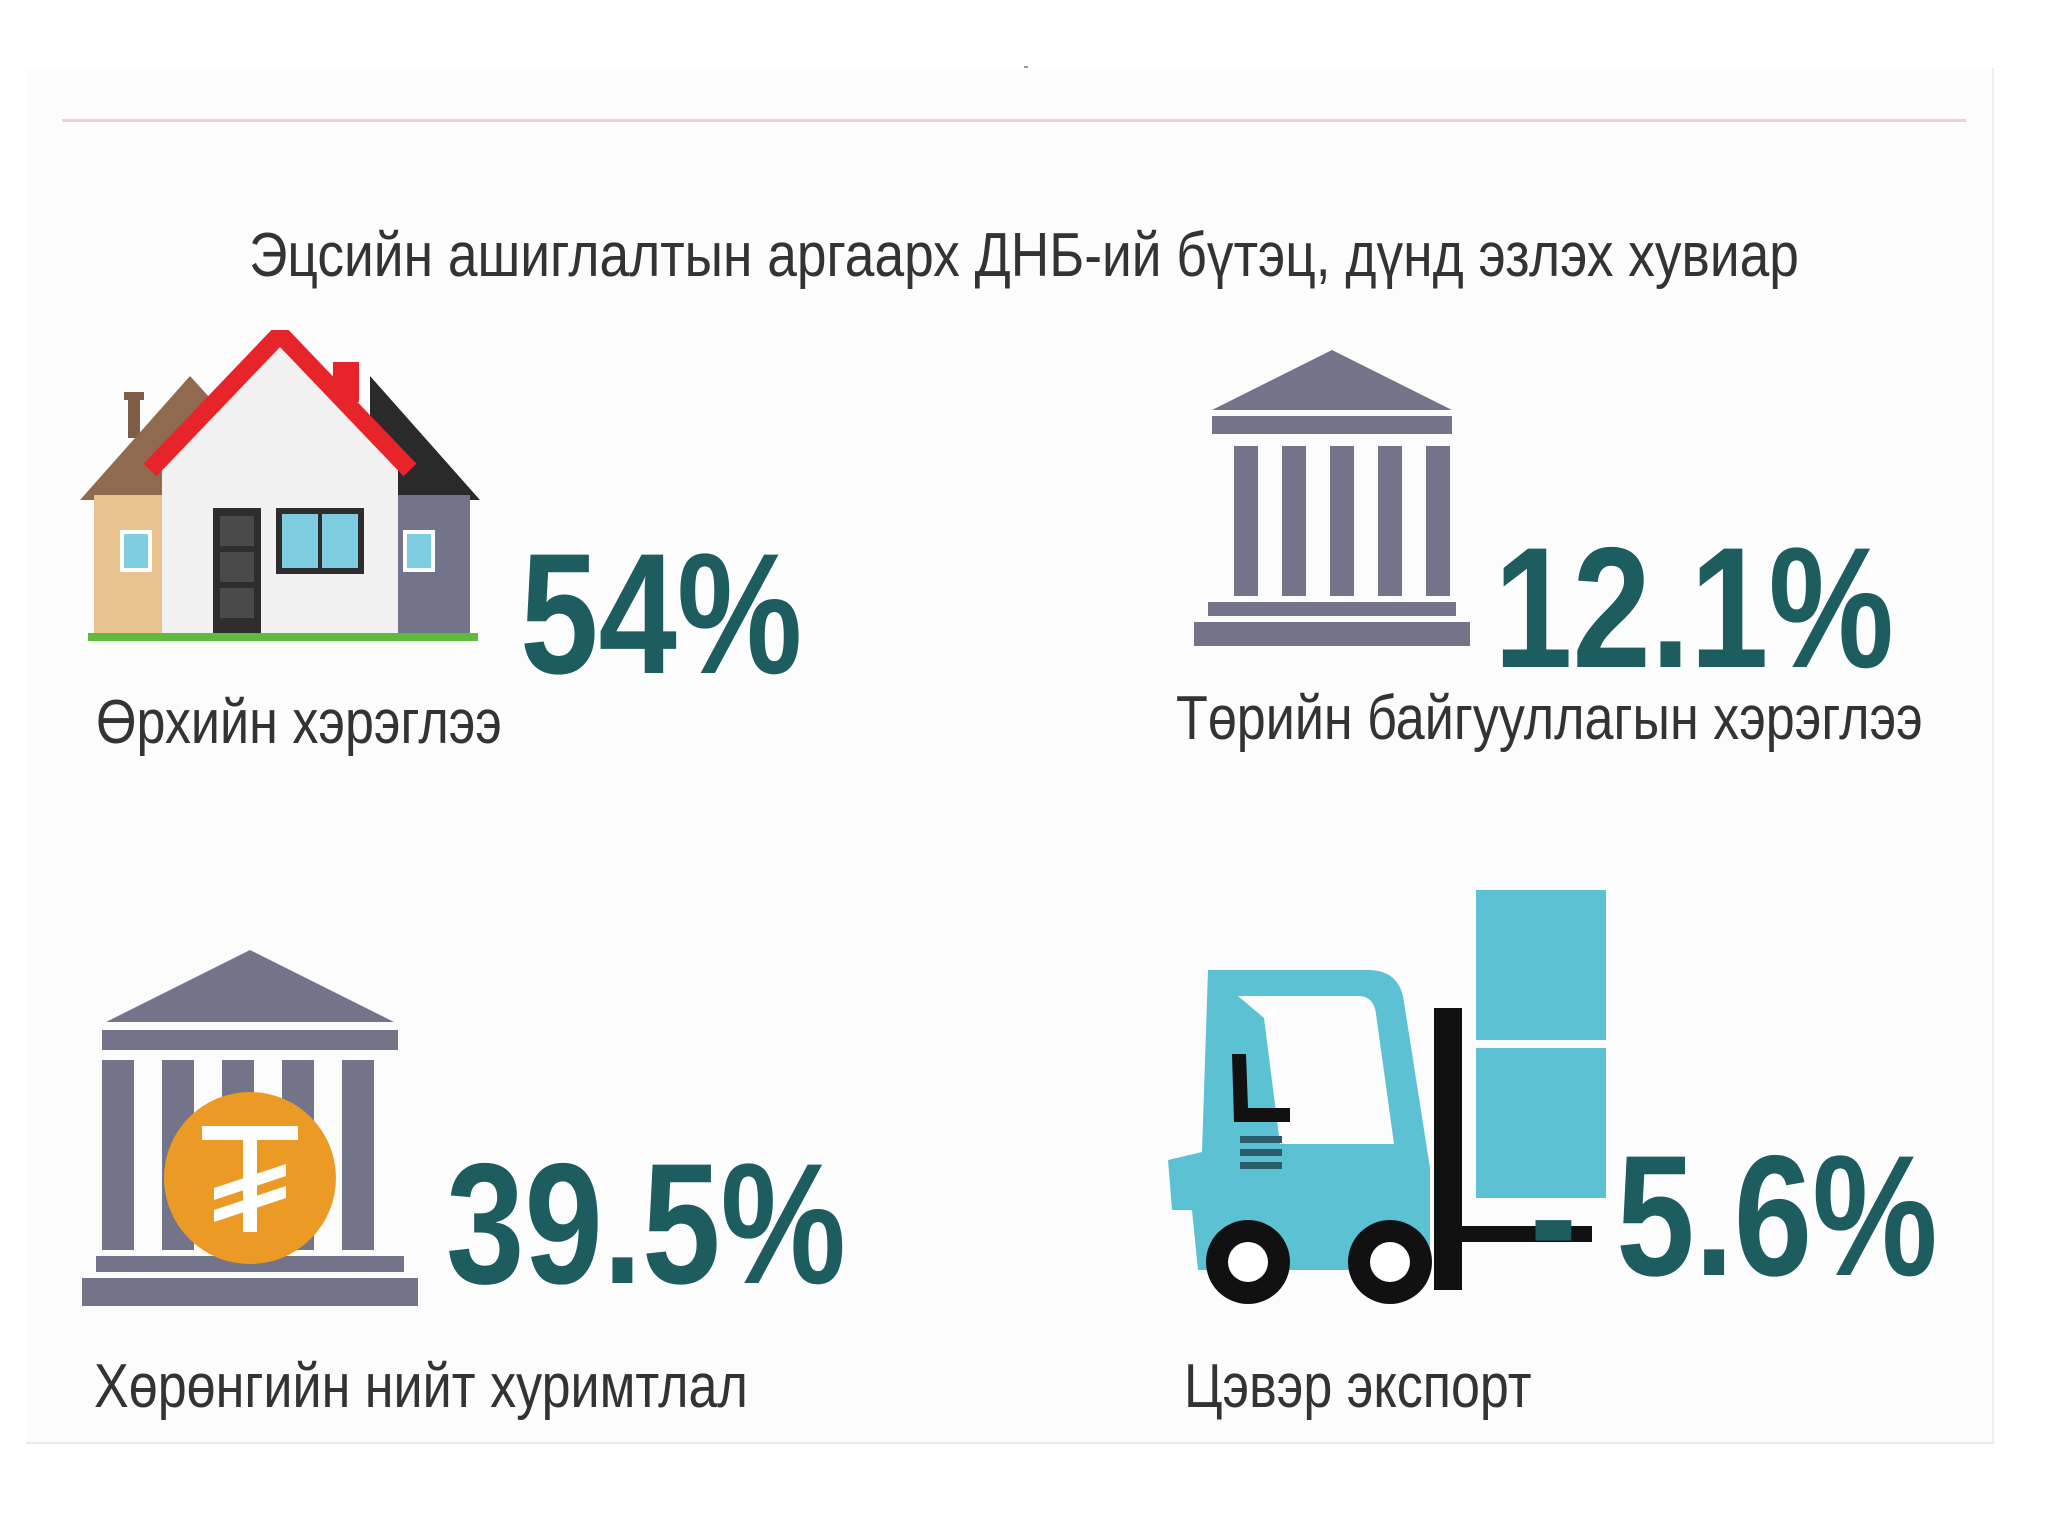 The width and height of the screenshot is (2048, 1536). I want to click on government-value: 12.1%, so click(1694, 608).